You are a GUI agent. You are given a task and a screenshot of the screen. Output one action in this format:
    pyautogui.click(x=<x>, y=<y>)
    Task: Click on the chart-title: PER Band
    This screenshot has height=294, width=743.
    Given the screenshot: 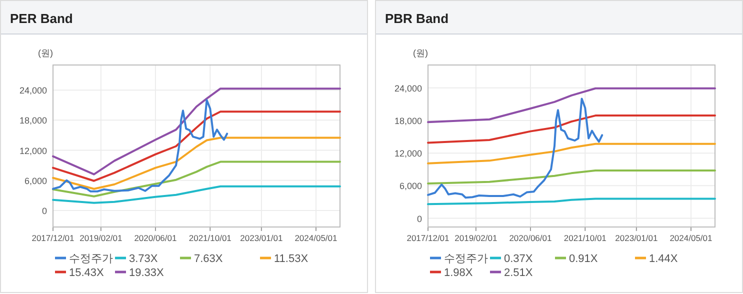 What is the action you would take?
    pyautogui.click(x=41, y=18)
    